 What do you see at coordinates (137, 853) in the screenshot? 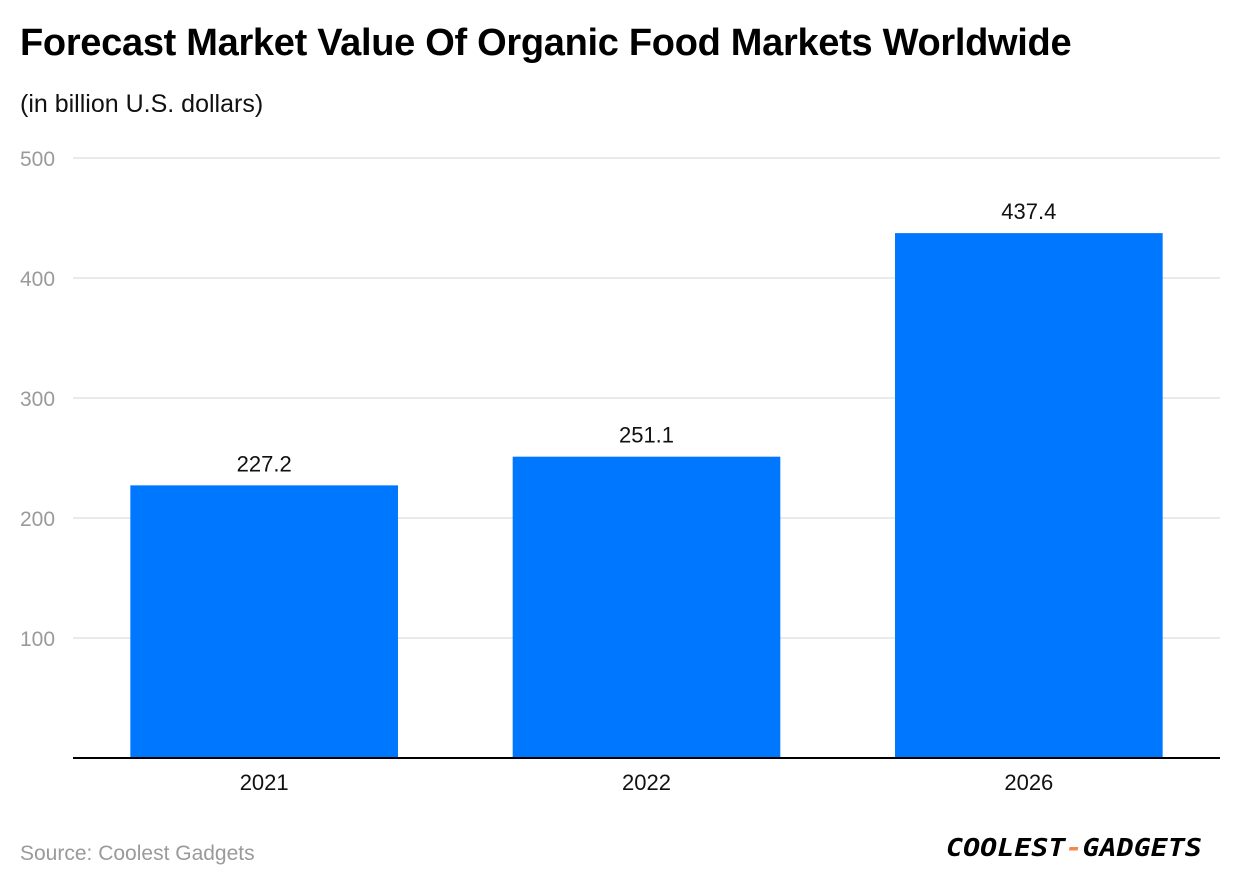
I see `source-note: Source: Coolest Gadgets` at bounding box center [137, 853].